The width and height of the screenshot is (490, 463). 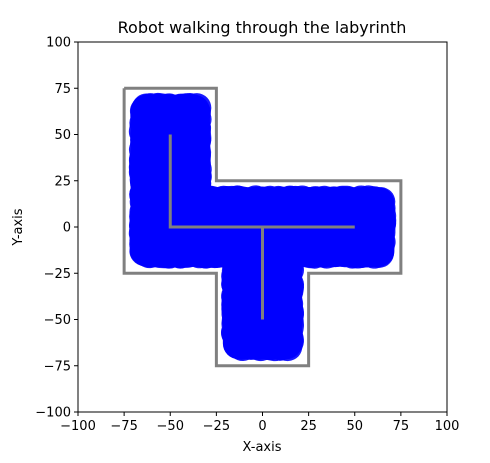 What do you see at coordinates (67, 228) in the screenshot?
I see `y-tick-label: 0` at bounding box center [67, 228].